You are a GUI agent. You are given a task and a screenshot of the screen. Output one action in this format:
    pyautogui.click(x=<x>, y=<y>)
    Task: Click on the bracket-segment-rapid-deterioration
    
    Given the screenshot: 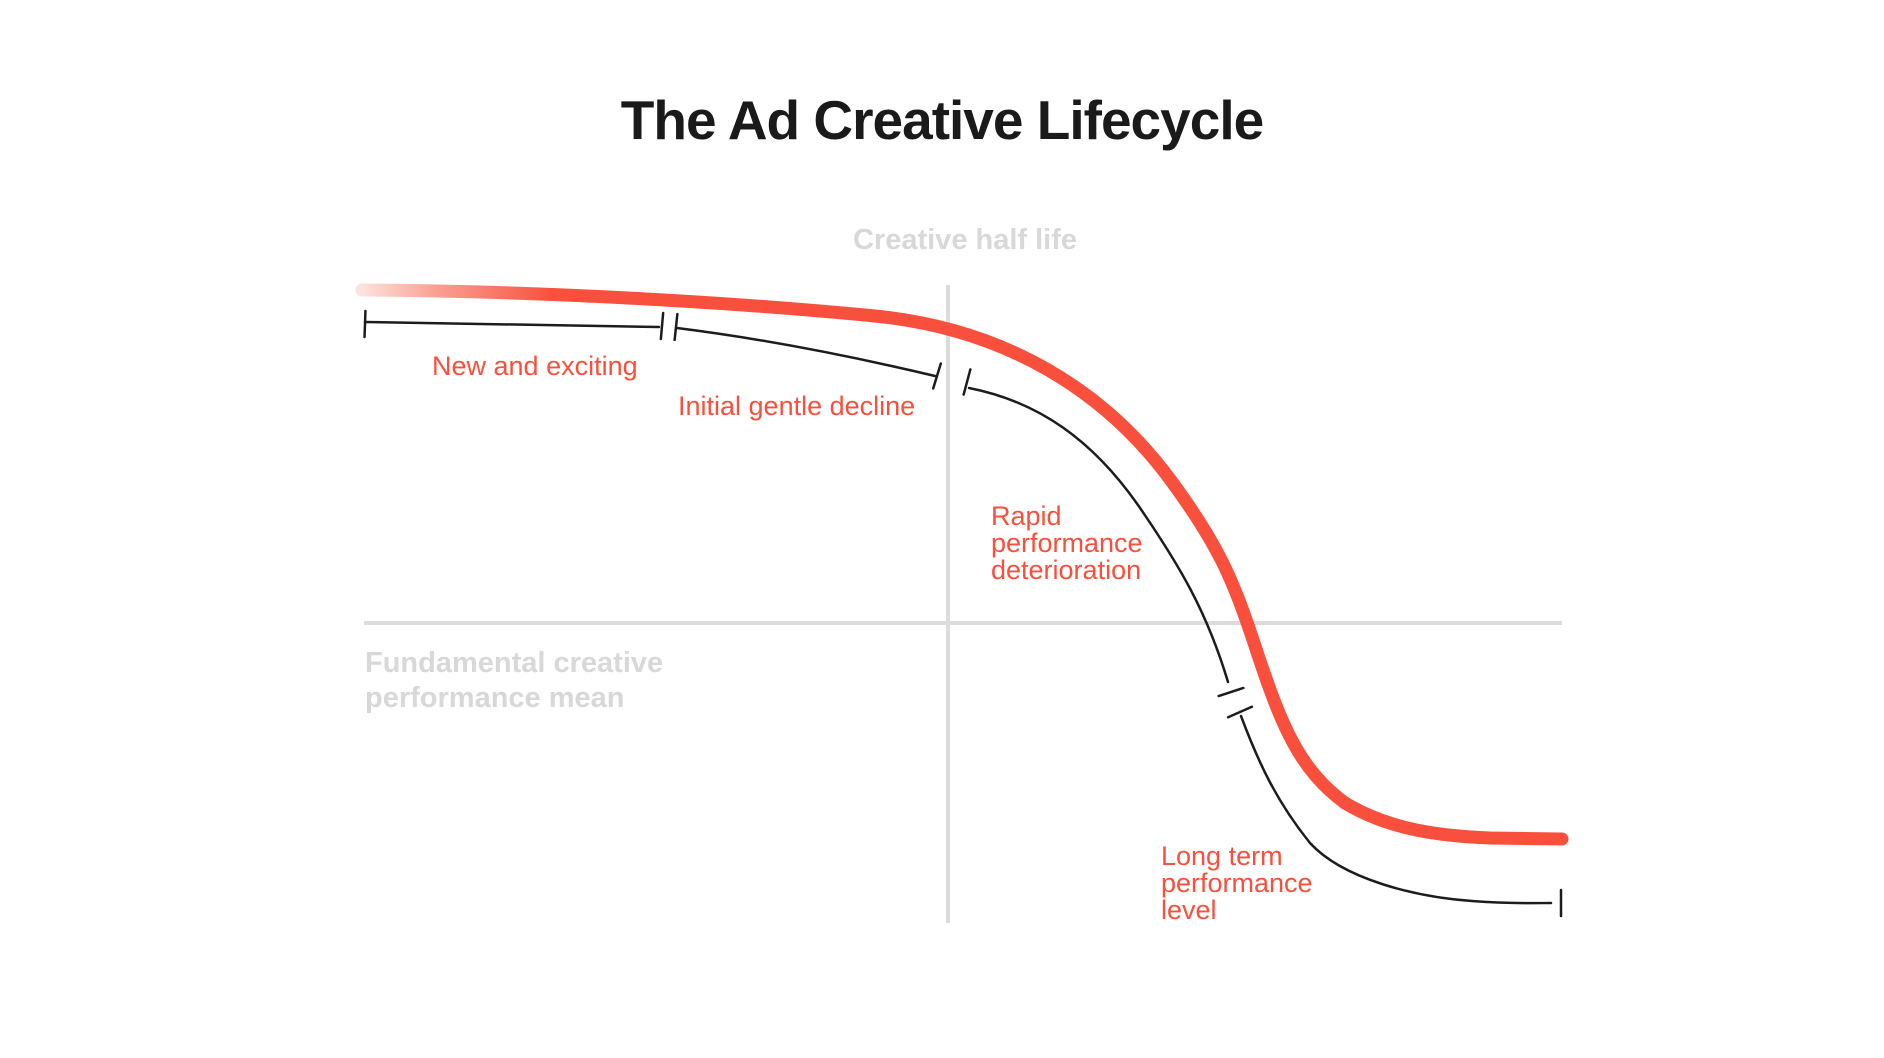 What is the action you would take?
    pyautogui.click(x=1098, y=535)
    